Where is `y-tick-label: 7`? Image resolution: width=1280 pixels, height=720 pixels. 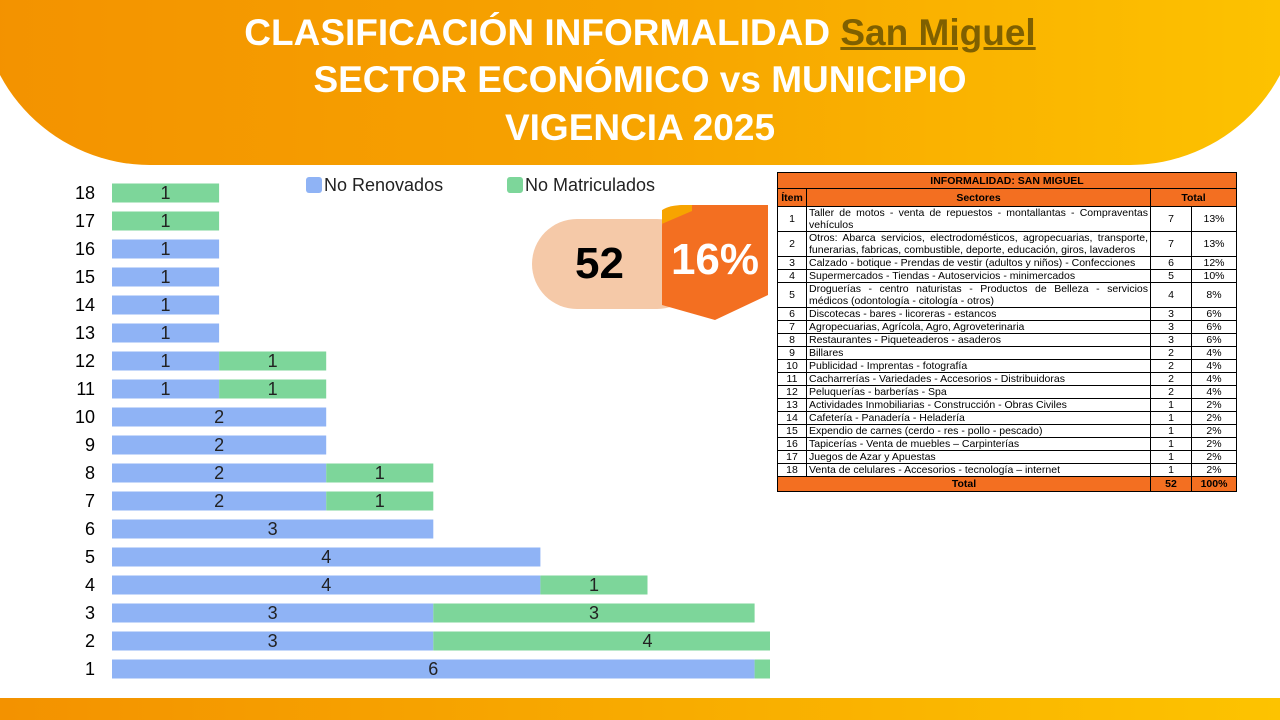
y-tick-label: 7 is located at coordinates (90, 501).